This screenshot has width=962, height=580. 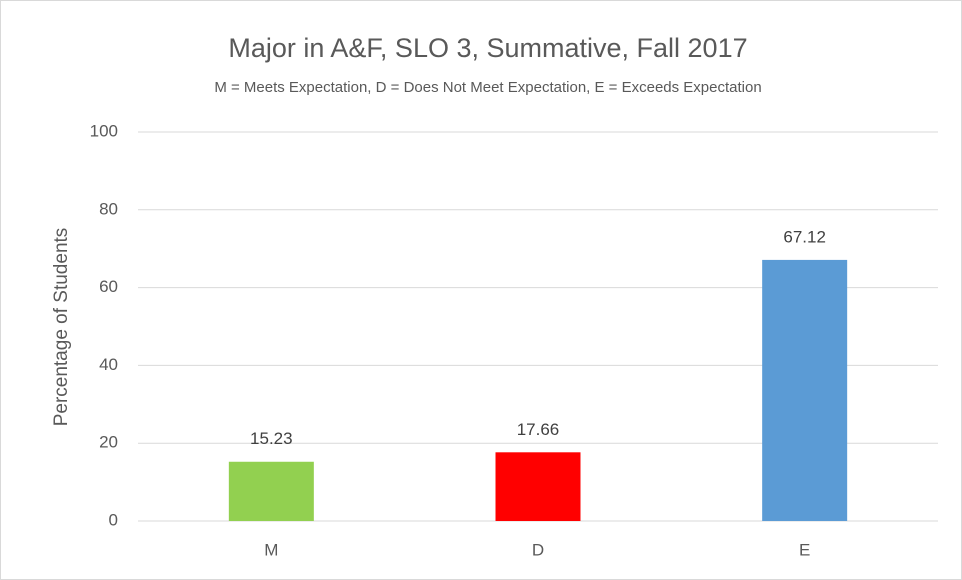 What do you see at coordinates (113, 519) in the screenshot?
I see `y-tick-label: 0` at bounding box center [113, 519].